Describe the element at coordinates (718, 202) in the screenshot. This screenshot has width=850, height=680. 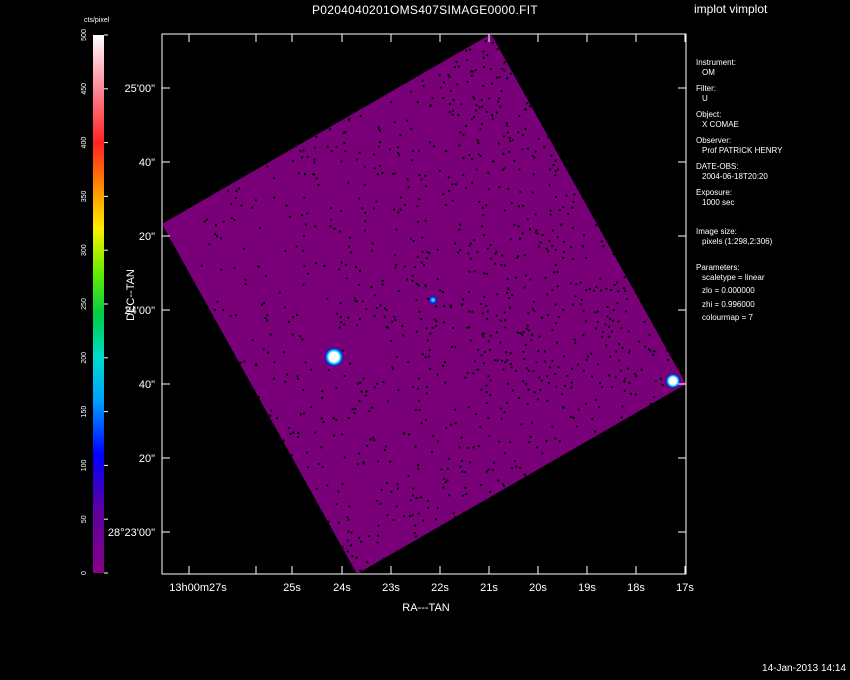
I see `exposure-value: 1000 sec` at that location.